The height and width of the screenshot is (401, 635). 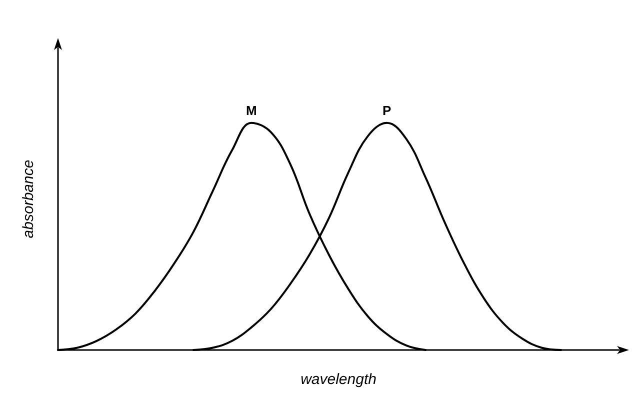 I want to click on series-label: M, so click(x=251, y=110).